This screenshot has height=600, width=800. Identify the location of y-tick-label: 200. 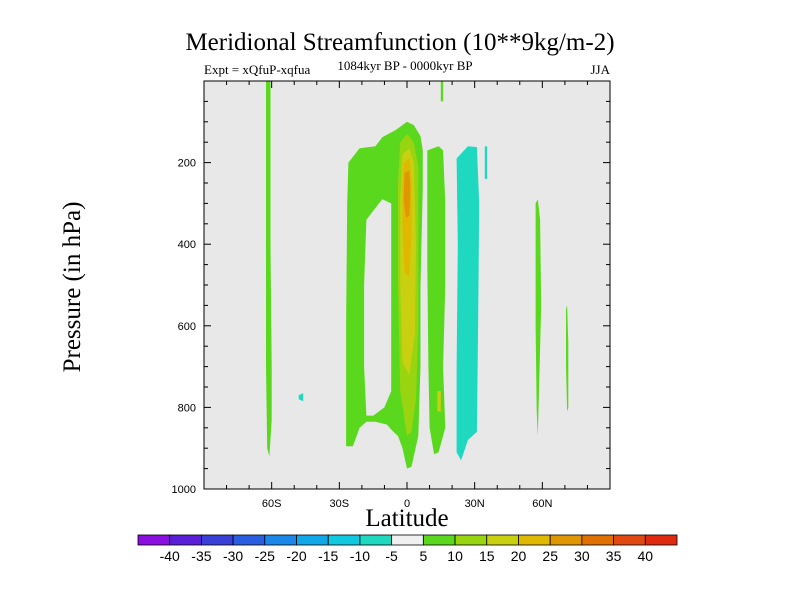
(187, 164).